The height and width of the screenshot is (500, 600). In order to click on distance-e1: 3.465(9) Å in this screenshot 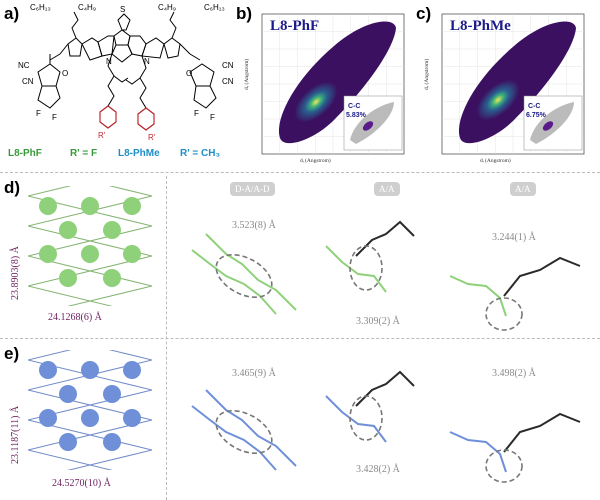, I will do `click(254, 373)`.